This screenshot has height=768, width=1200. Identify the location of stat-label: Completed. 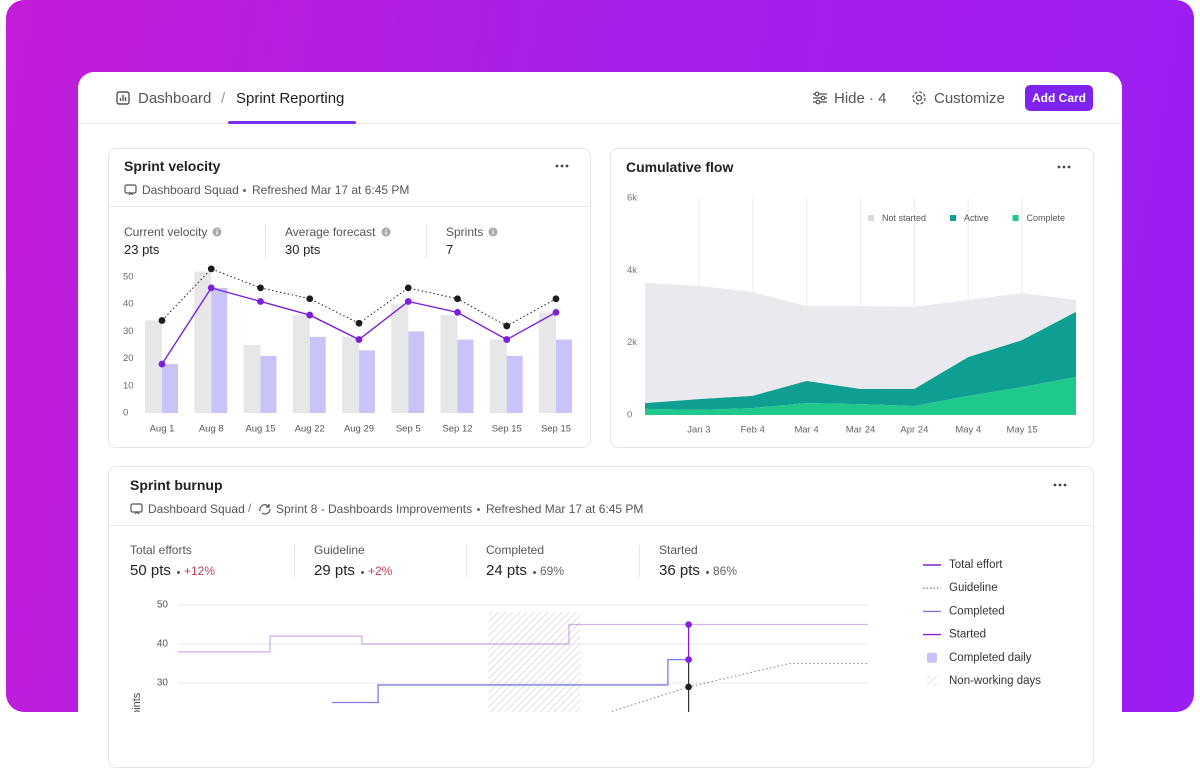
(515, 550).